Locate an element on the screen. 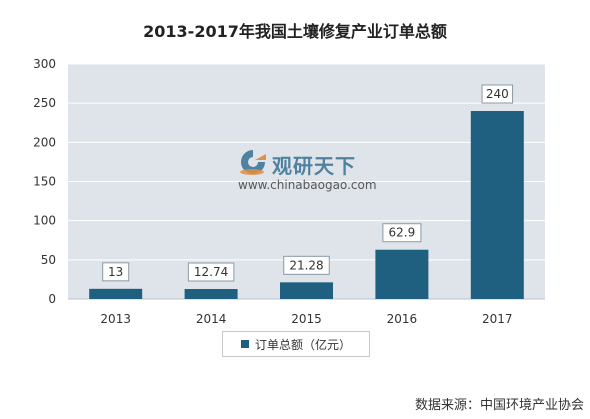  y-tick-label: 150 is located at coordinates (44, 182).